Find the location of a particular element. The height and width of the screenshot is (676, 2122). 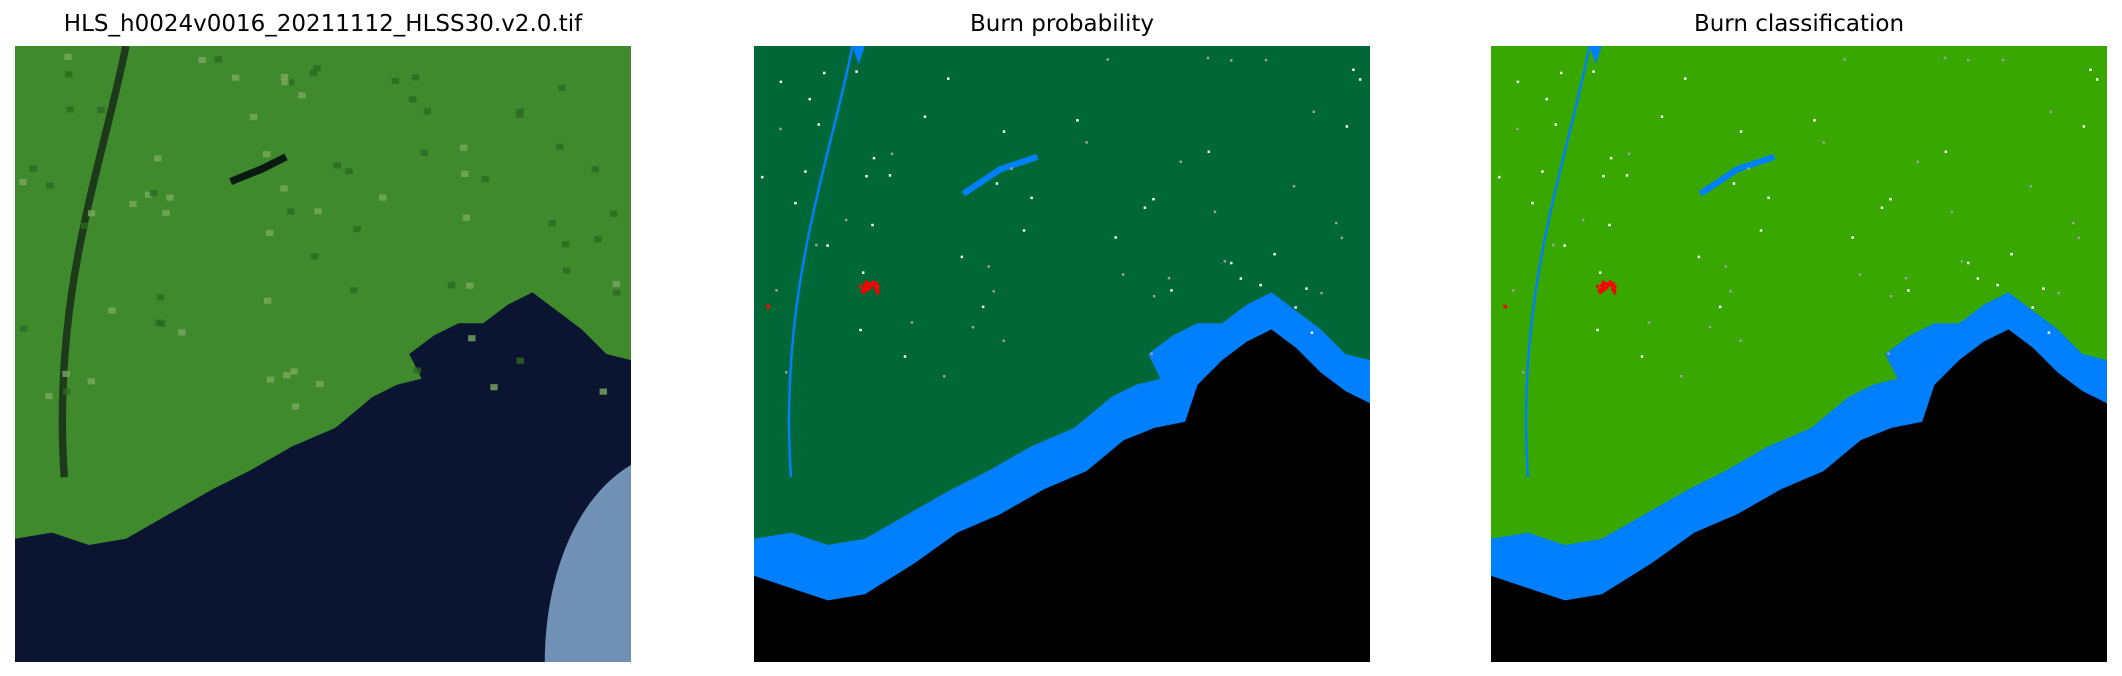

panel-title-burn-classification: Burn classification is located at coordinates (1799, 24).